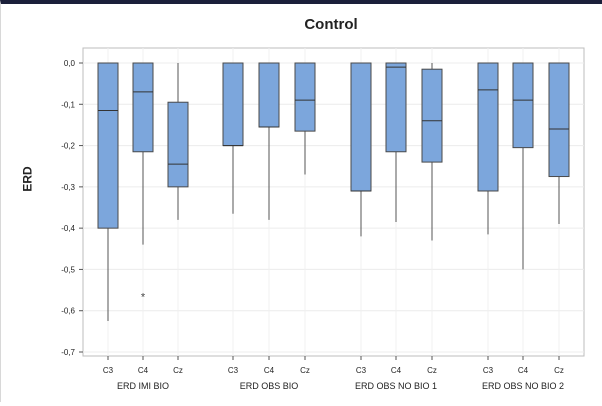 The image size is (602, 406). I want to click on group-label: ERD OBS NO BIO 1, so click(396, 386).